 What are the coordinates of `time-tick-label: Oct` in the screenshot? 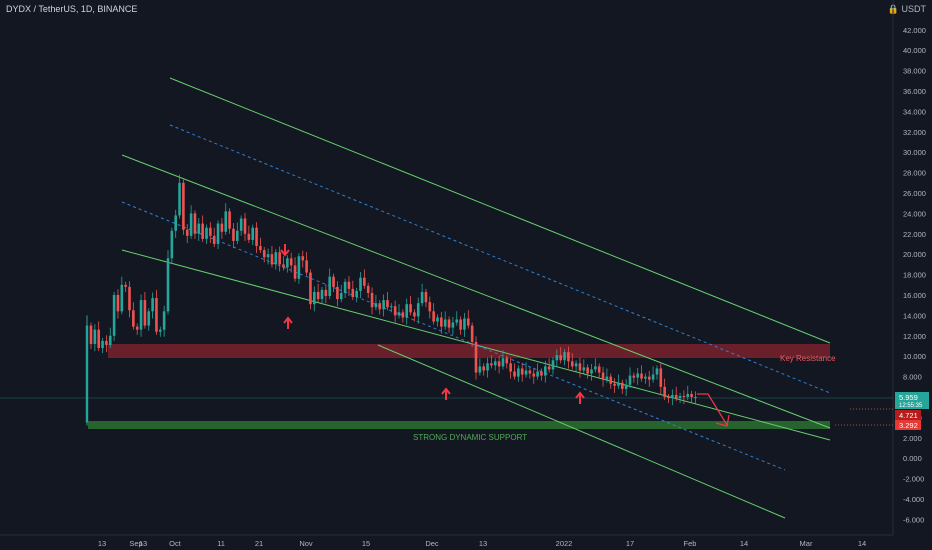 It's located at (175, 543).